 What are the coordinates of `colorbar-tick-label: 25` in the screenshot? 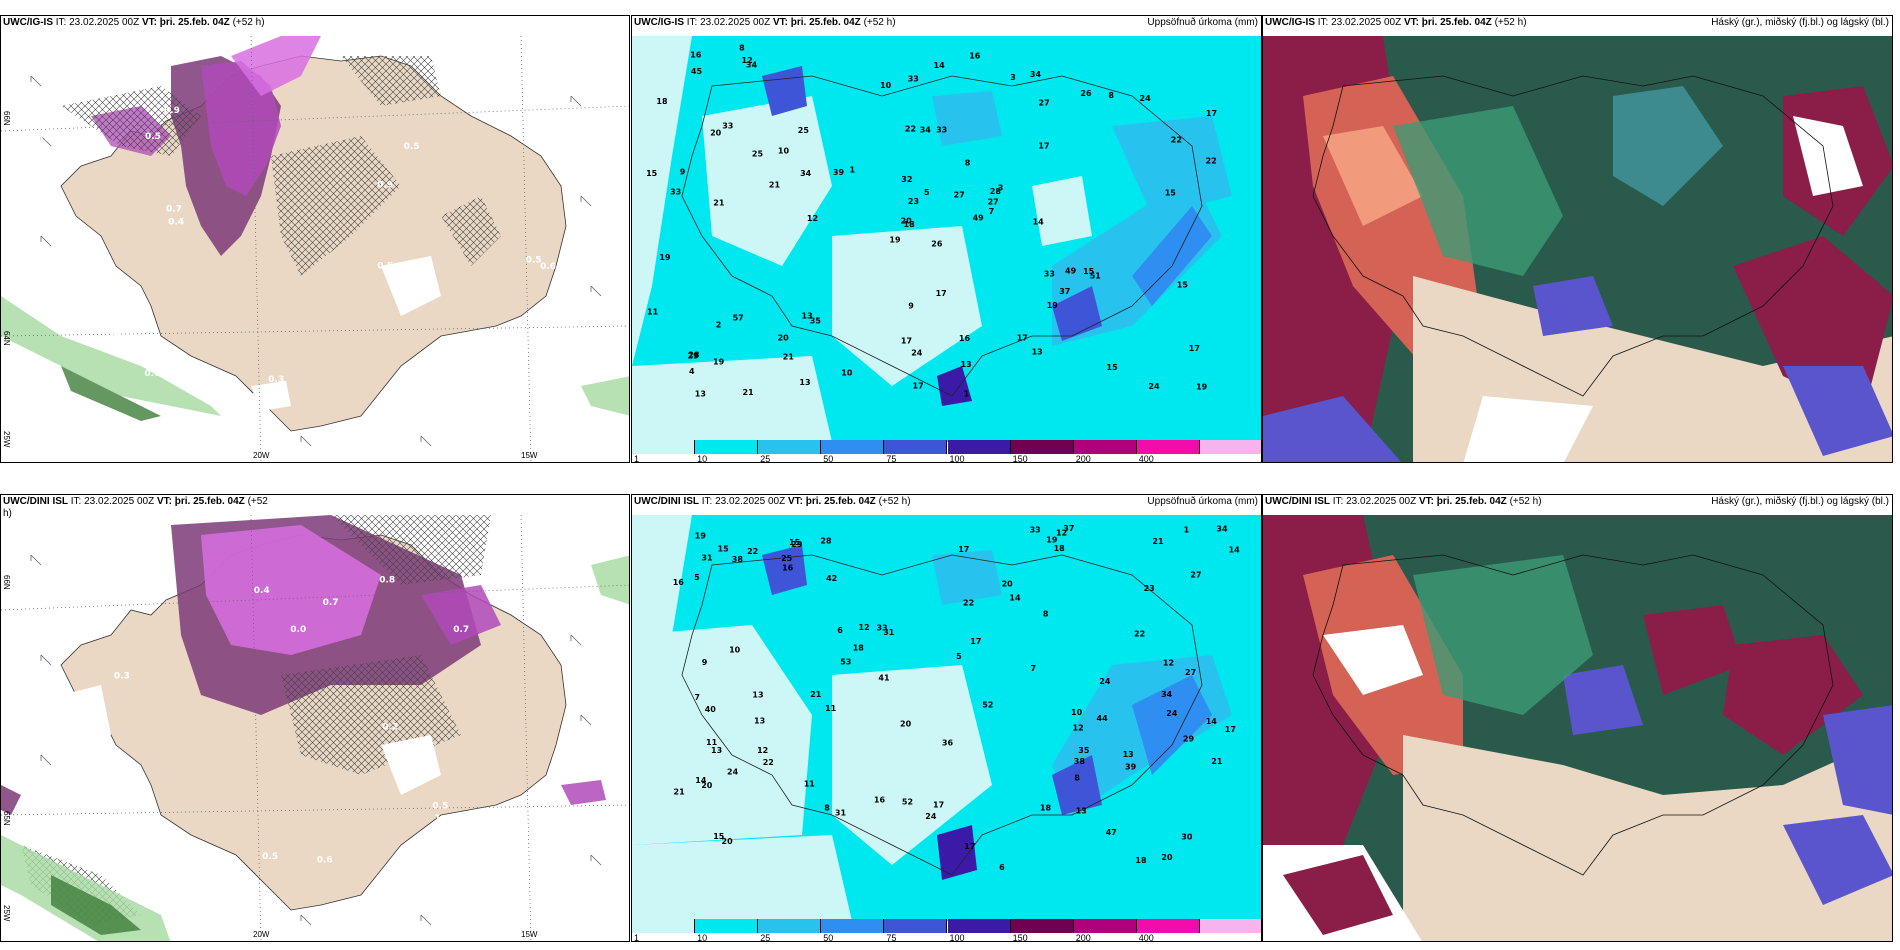 It's located at (765, 458).